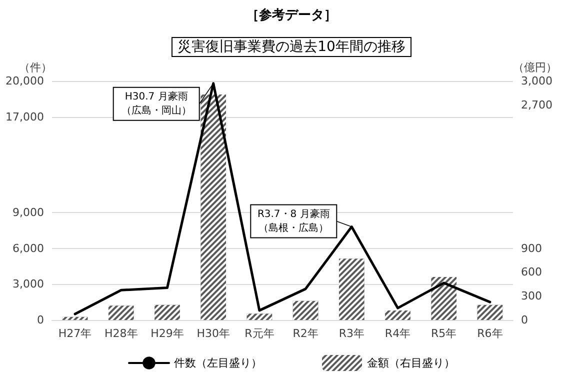 The image size is (583, 384). I want to click on chart-title: ［参考データ］, so click(291, 15).